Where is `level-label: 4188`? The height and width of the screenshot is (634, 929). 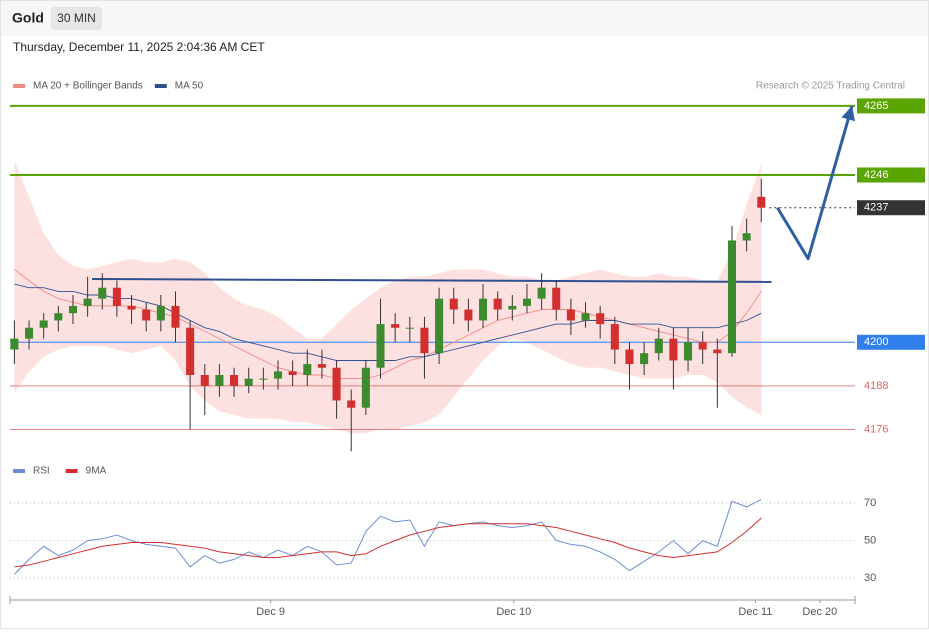
level-label: 4188 is located at coordinates (876, 386).